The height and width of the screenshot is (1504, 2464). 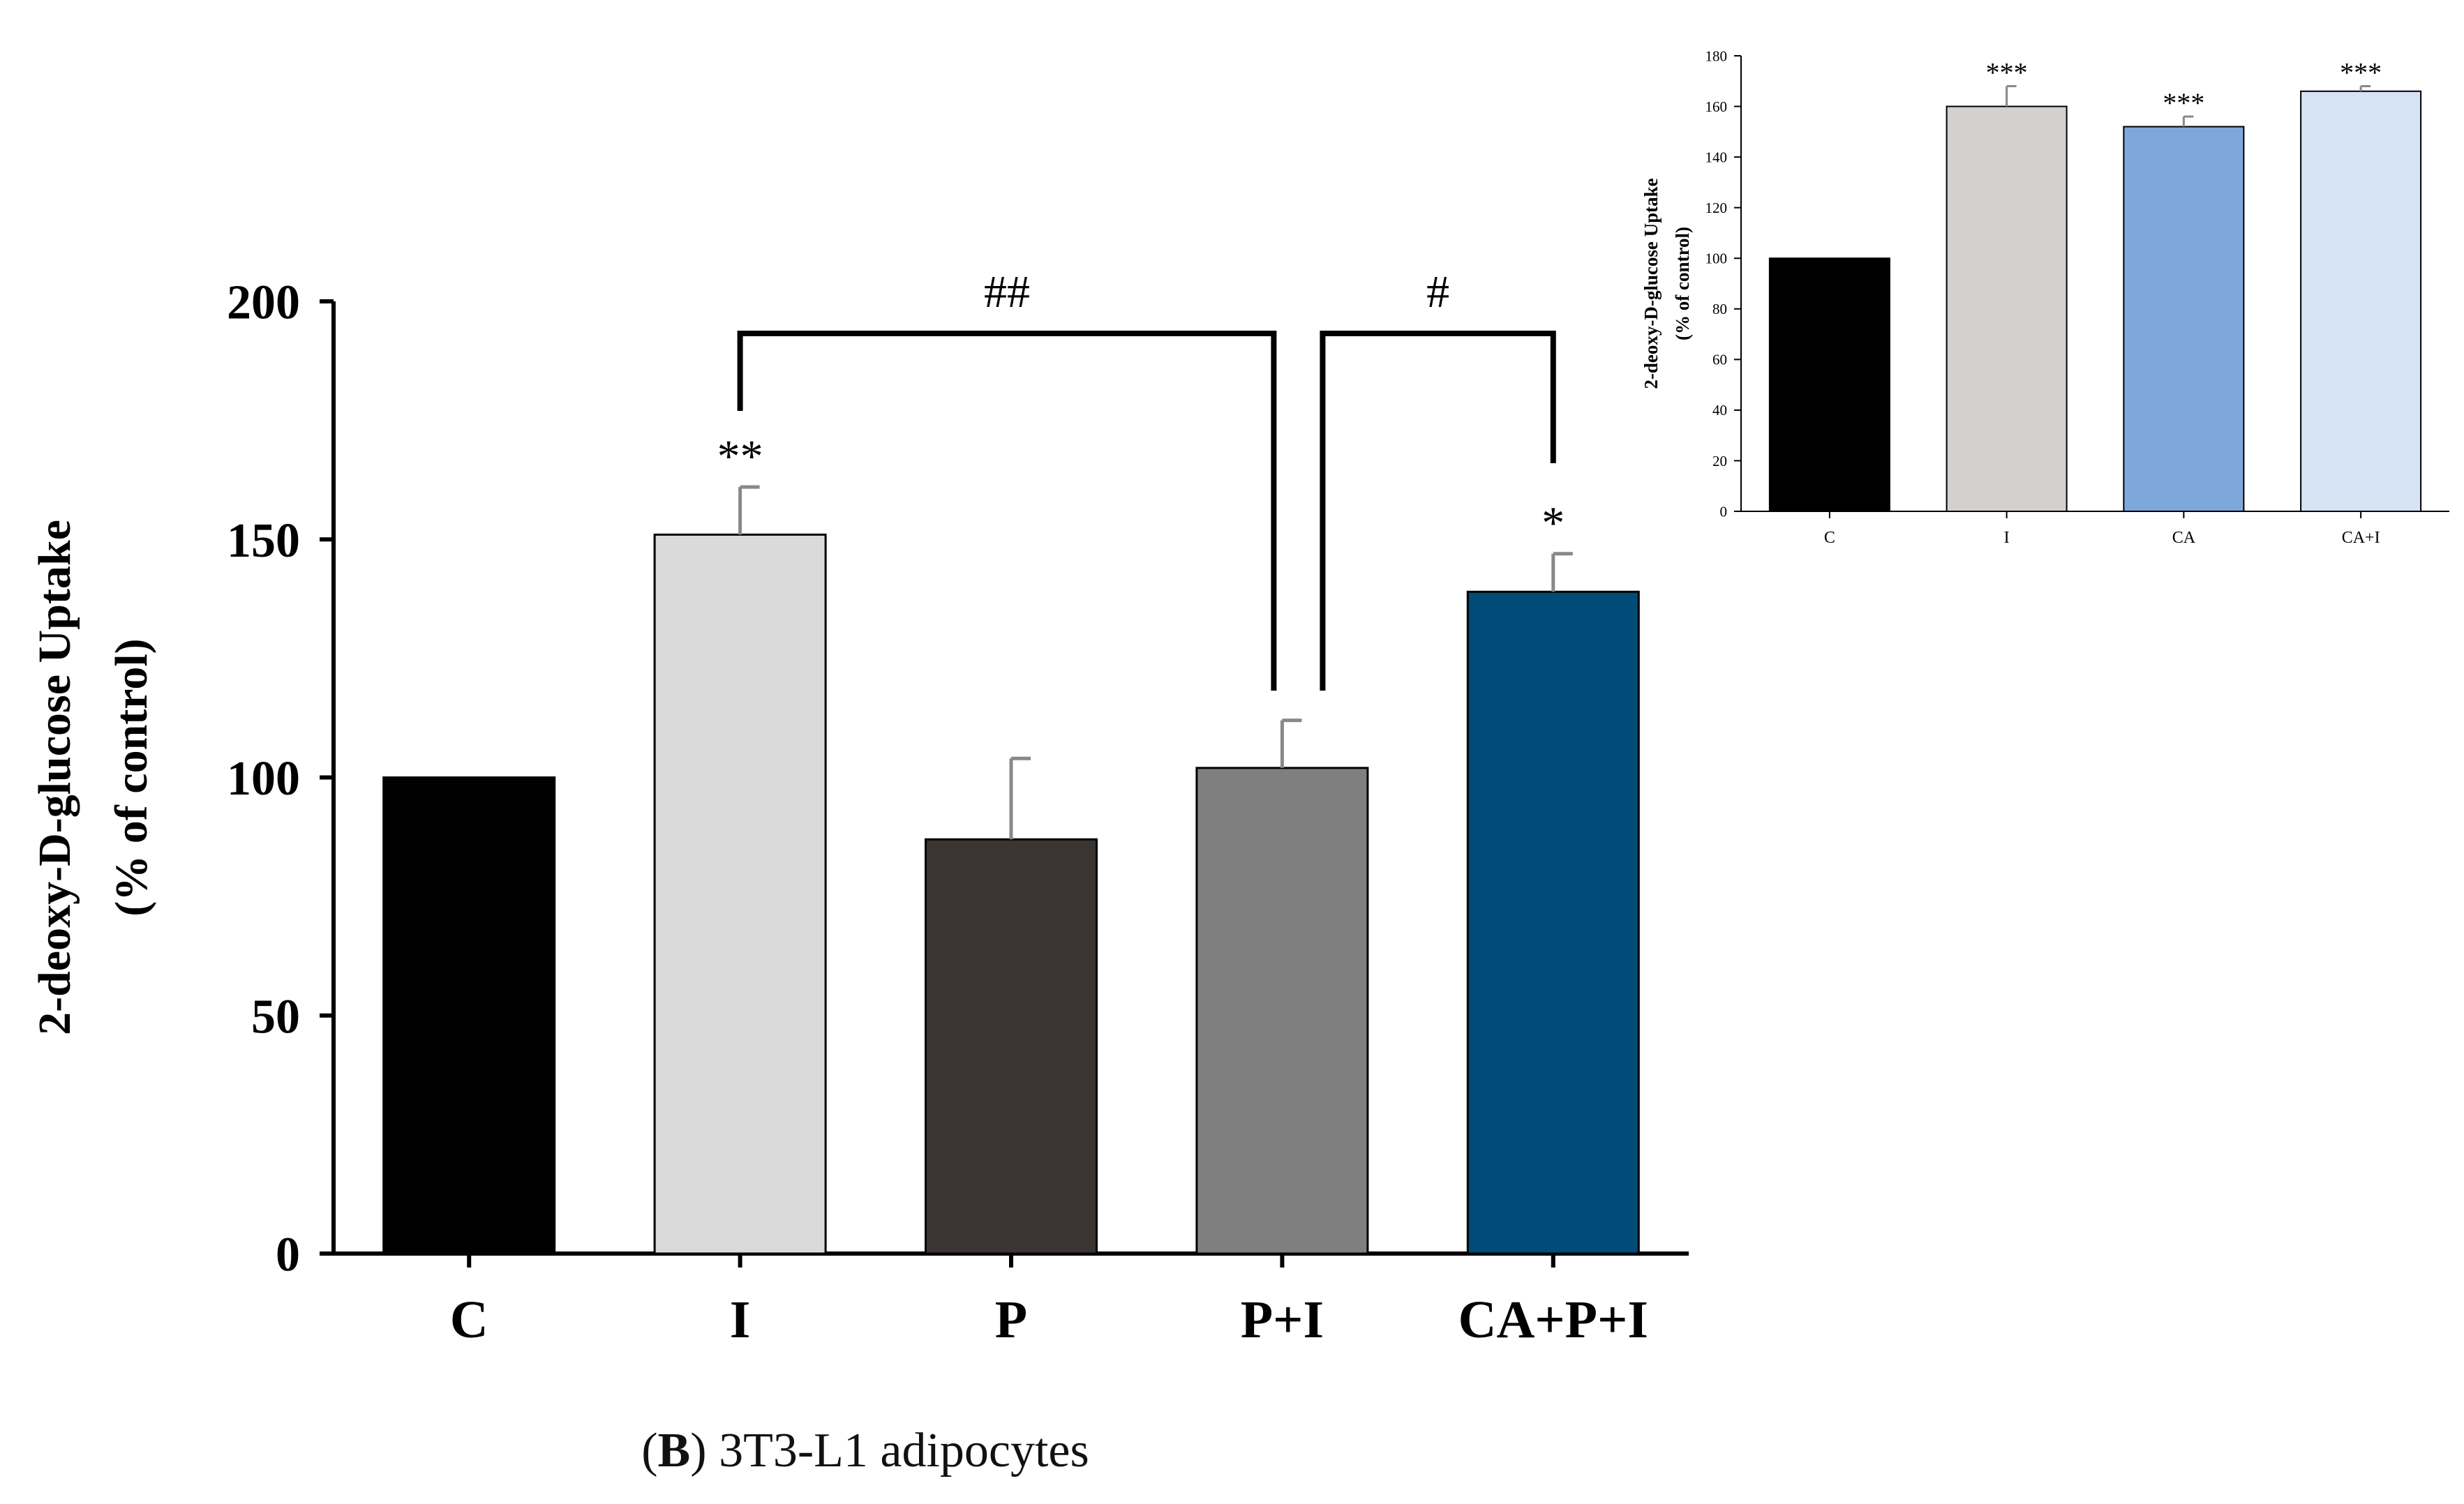 I want to click on bracket-label: ##, so click(x=1007, y=291).